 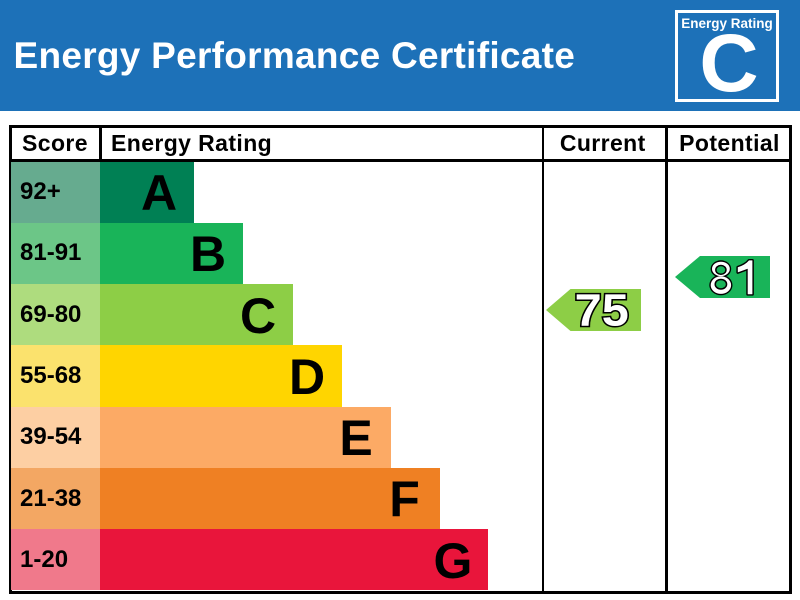 What do you see at coordinates (602, 310) in the screenshot?
I see `svg-text: 75` at bounding box center [602, 310].